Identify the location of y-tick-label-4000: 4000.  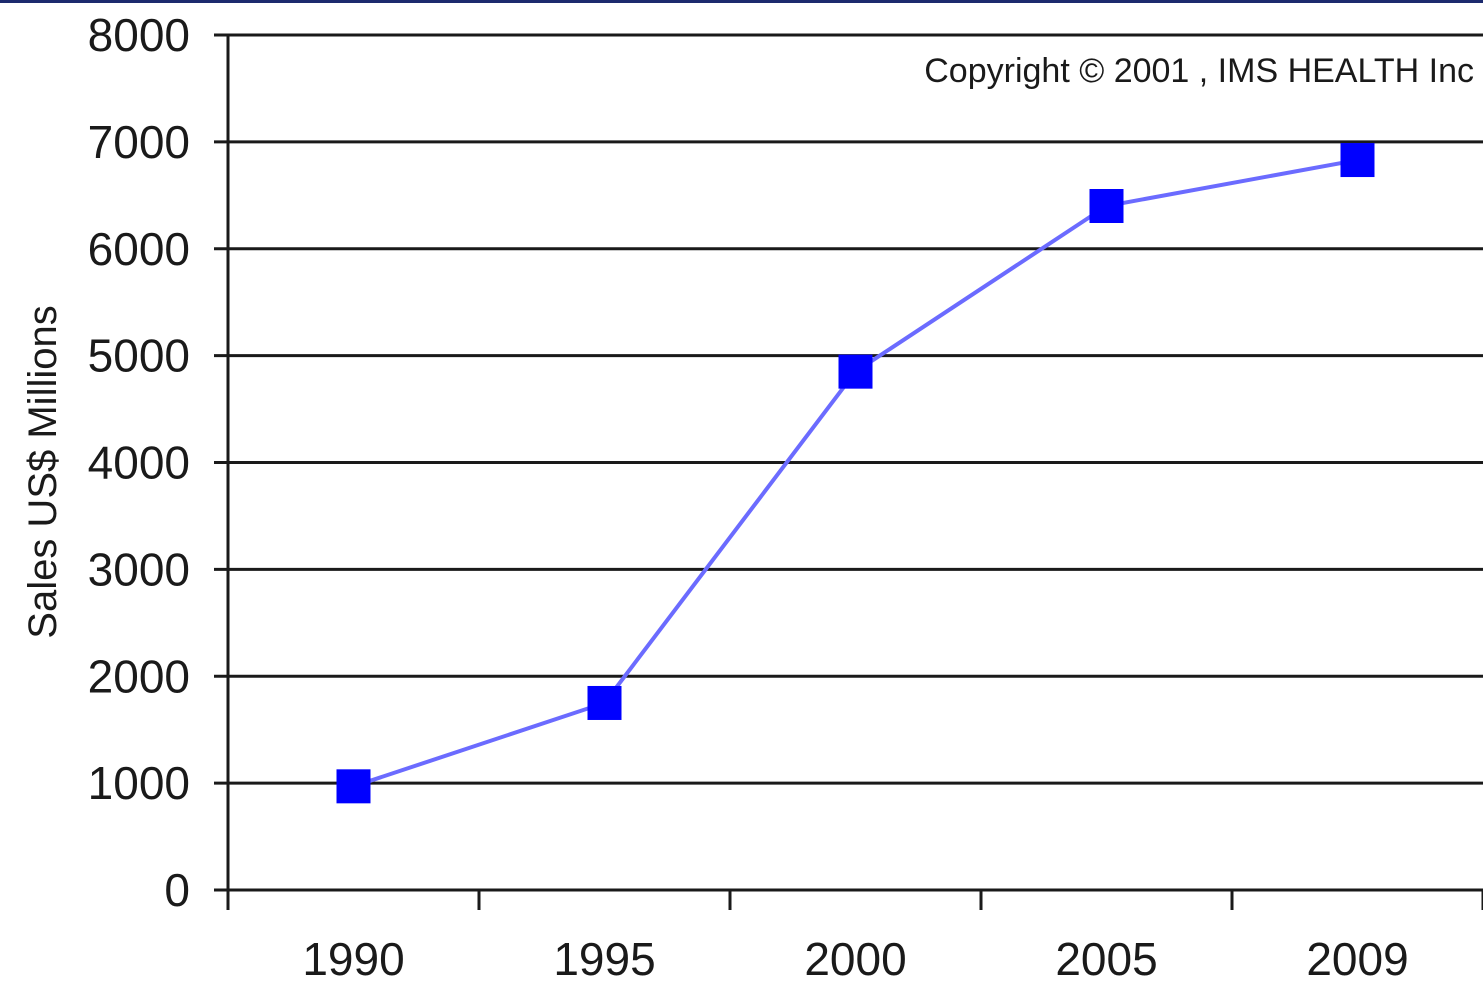
(139, 463).